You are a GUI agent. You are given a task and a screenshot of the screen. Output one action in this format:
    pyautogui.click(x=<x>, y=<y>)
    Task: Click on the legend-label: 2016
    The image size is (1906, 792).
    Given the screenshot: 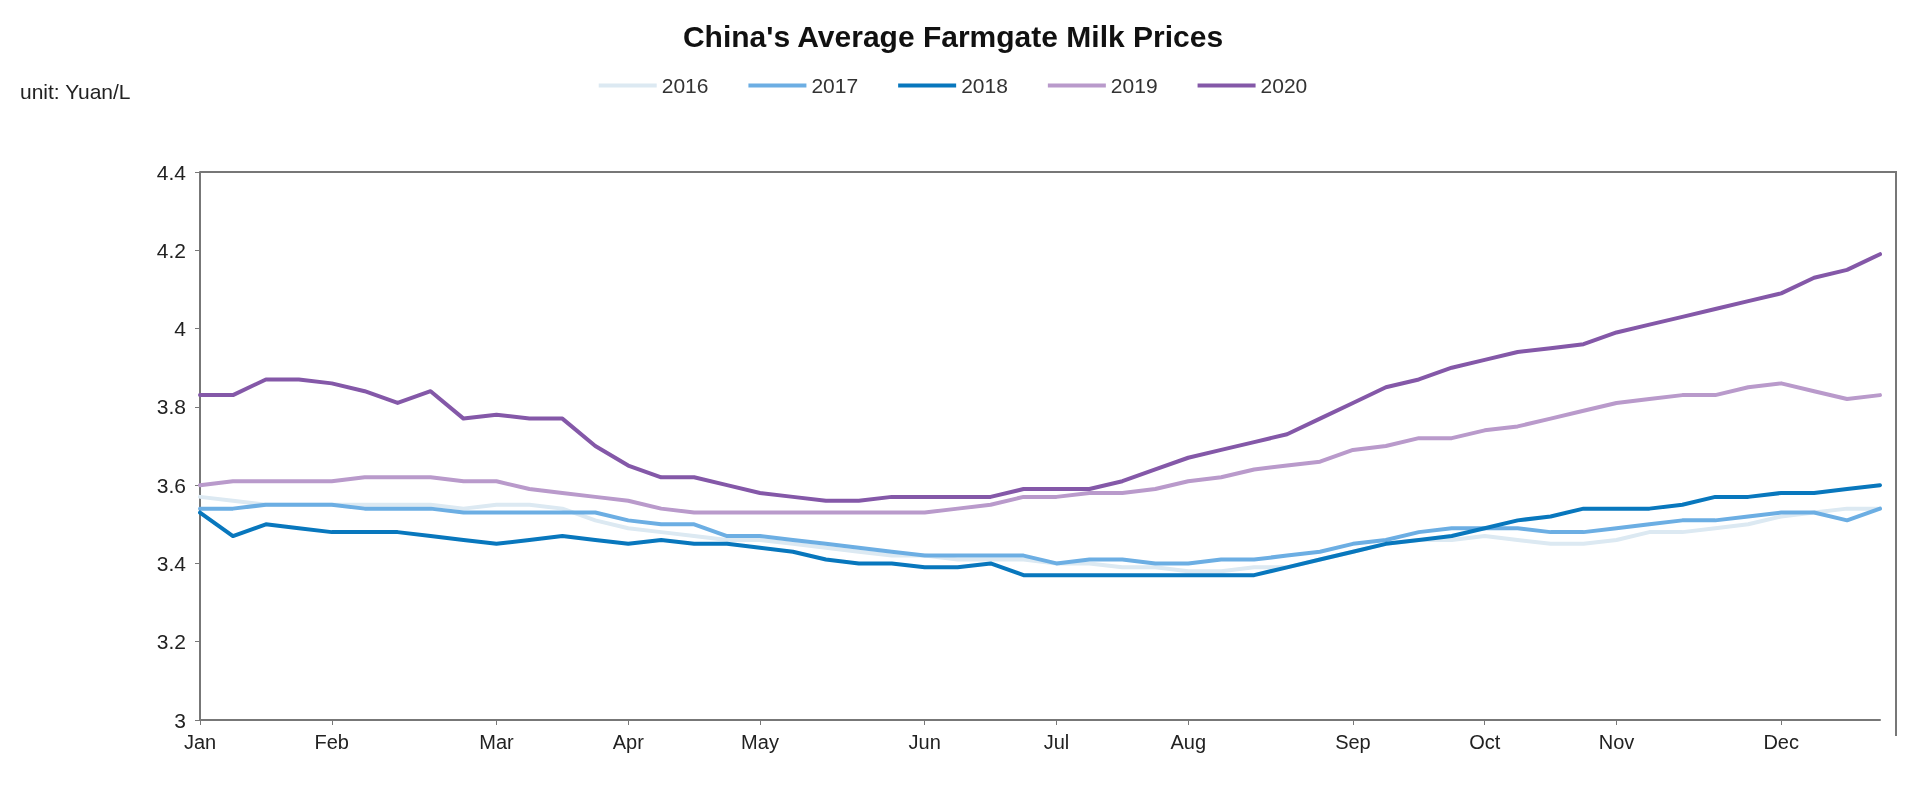 What is the action you would take?
    pyautogui.click(x=685, y=85)
    